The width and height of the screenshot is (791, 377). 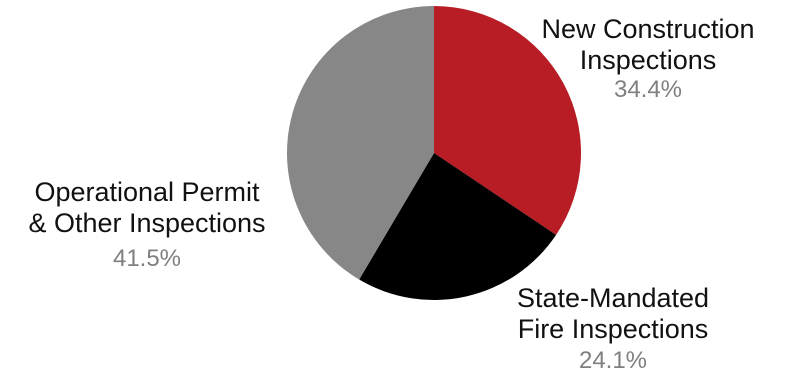 I want to click on slice-label-line: Inspections, so click(x=648, y=60).